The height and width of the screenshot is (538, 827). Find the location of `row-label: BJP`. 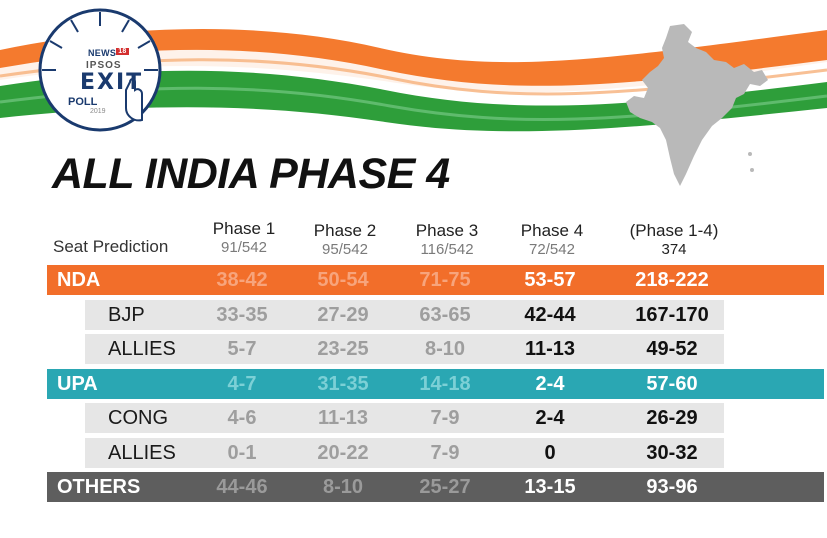

row-label: BJP is located at coordinates (126, 315).